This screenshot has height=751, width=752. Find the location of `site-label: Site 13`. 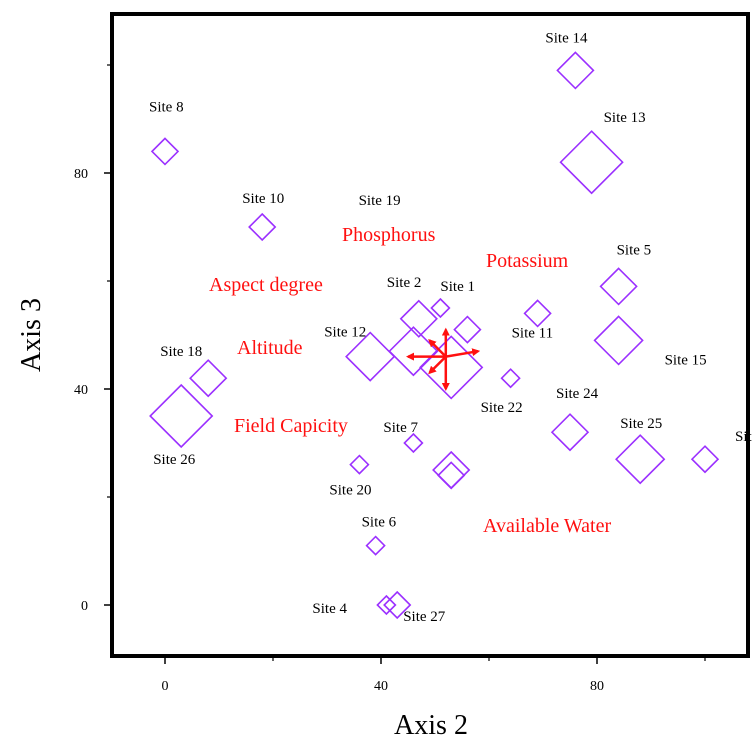

site-label: Site 13 is located at coordinates (625, 118).